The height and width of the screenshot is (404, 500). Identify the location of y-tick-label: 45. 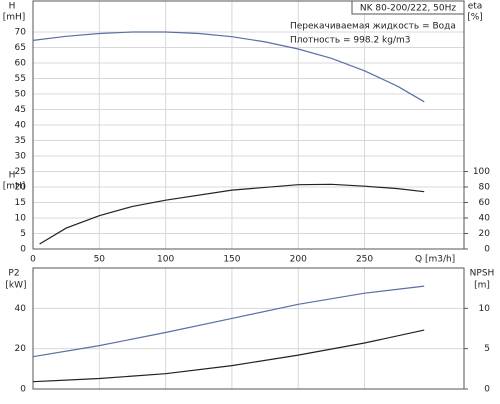
(20, 110).